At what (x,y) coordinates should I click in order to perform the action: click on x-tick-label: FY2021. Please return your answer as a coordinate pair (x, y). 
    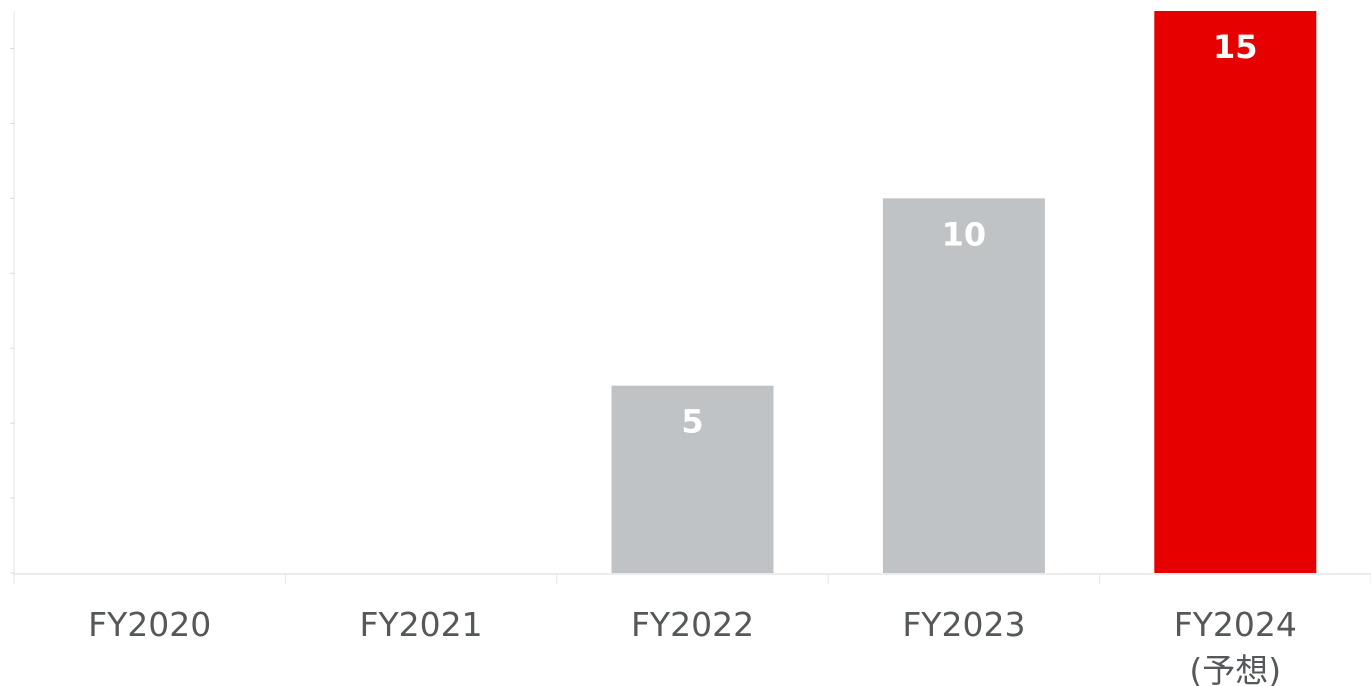
    Looking at the image, I should click on (421, 624).